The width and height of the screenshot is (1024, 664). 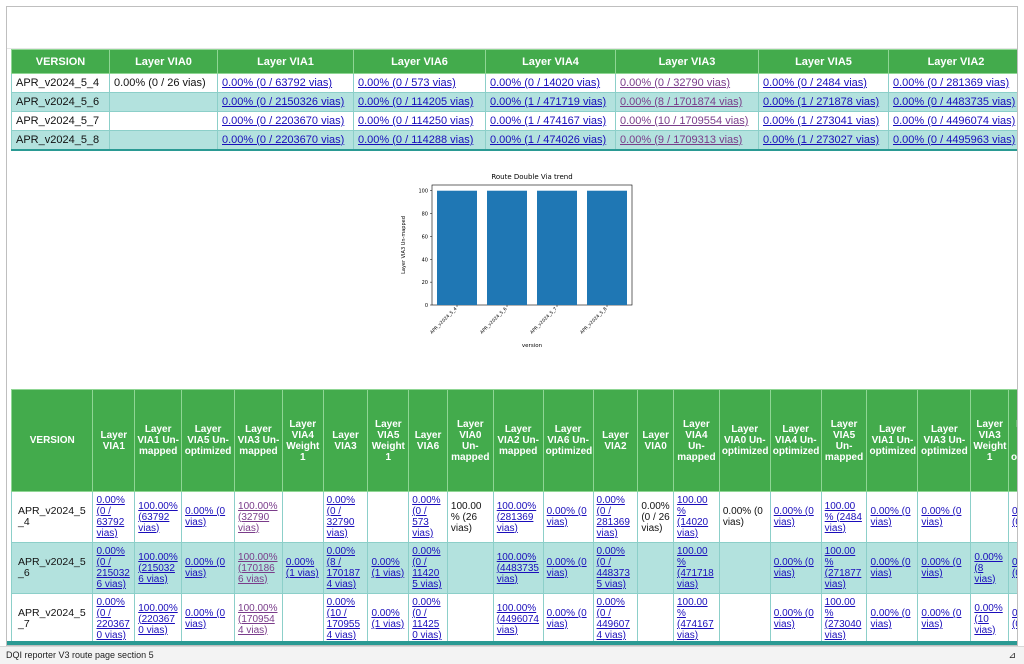 What do you see at coordinates (843, 619) in the screenshot?
I see `cell-link: 100.00% (273040 vias)` at bounding box center [843, 619].